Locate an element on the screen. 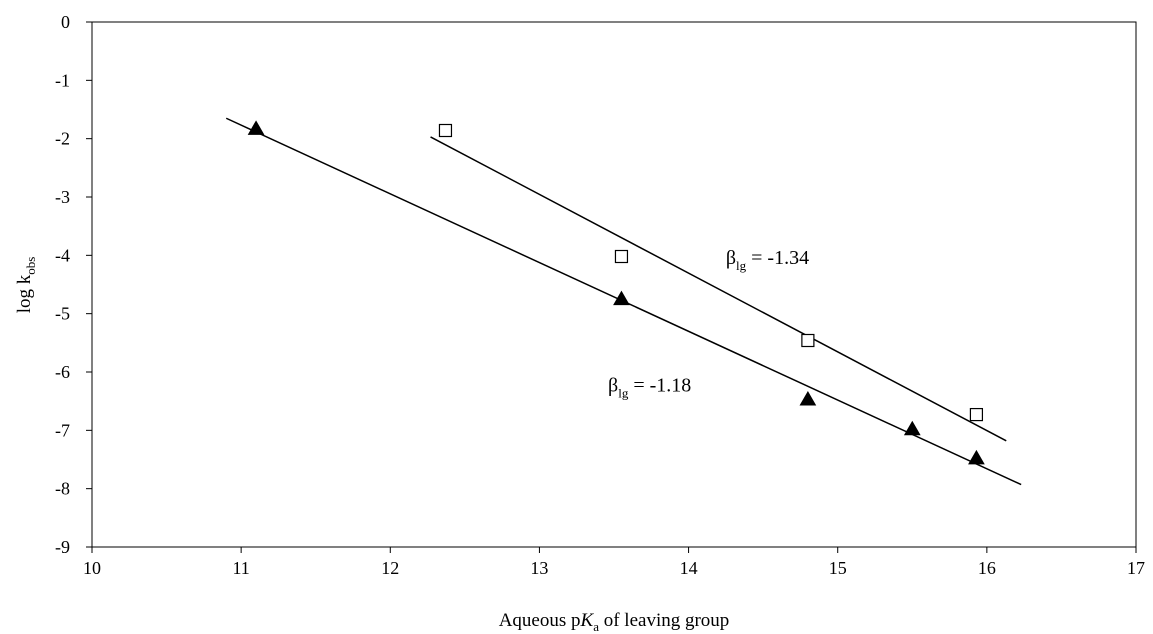 Image resolution: width=1153 pixels, height=634 pixels. beta-annotation: βlg = -1.18 is located at coordinates (649, 387).